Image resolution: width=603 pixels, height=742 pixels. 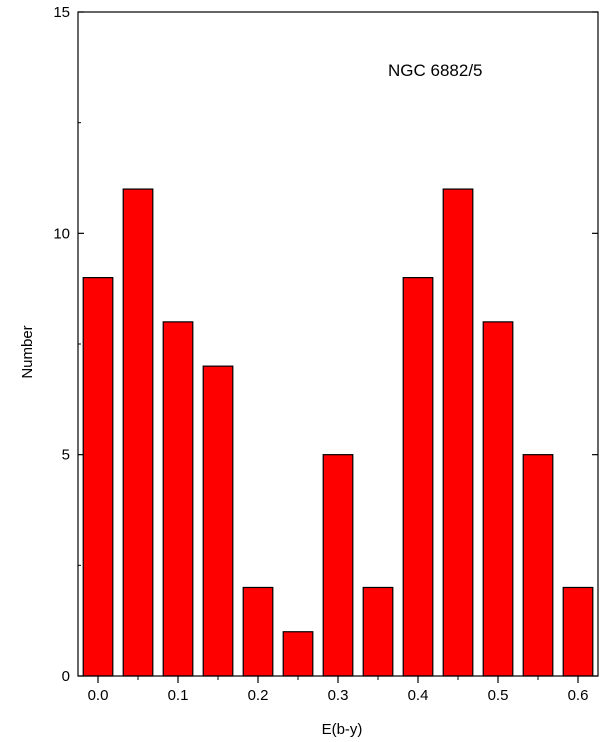 I want to click on y-tick-label: 10, so click(x=61, y=233).